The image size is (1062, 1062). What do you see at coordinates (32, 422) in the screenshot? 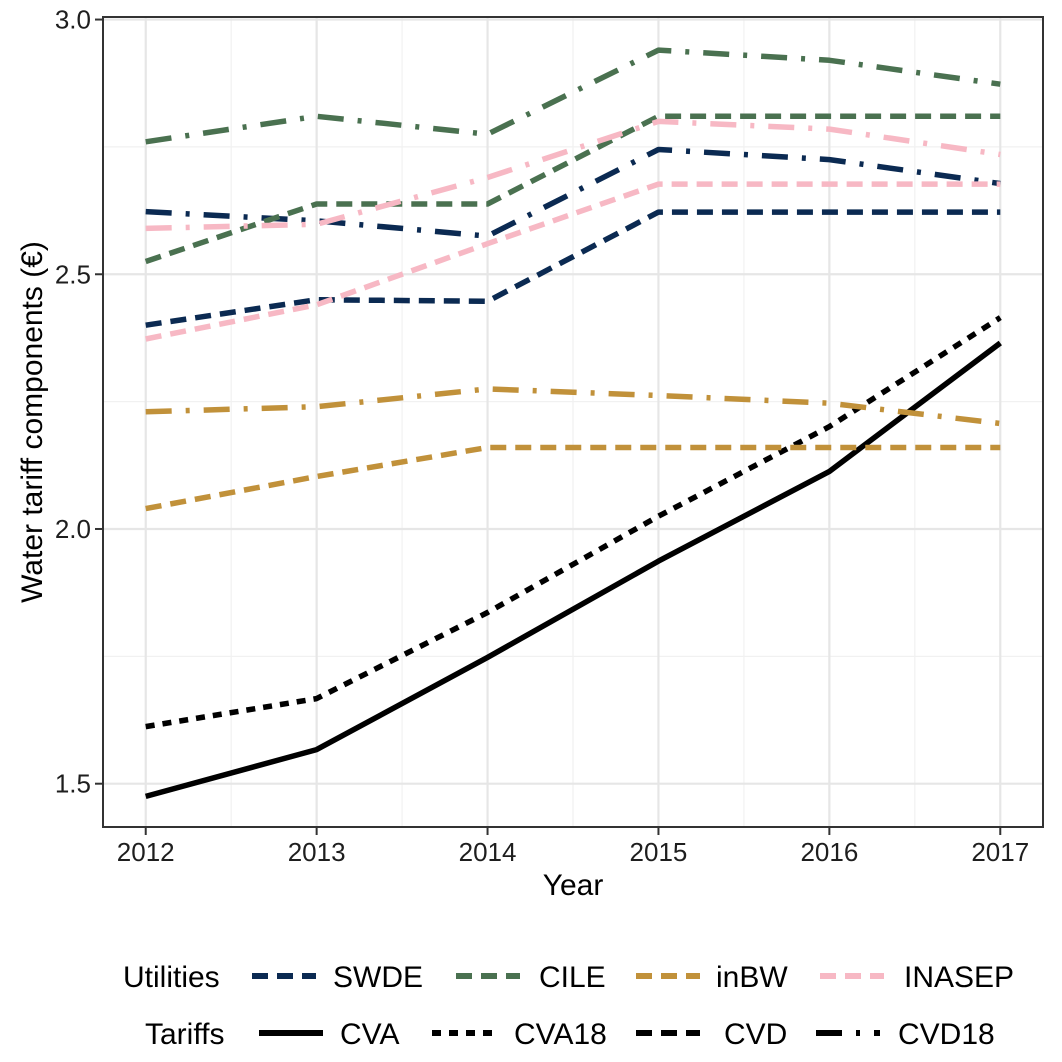
I see `y-axis-title: Water tariff components (€)` at bounding box center [32, 422].